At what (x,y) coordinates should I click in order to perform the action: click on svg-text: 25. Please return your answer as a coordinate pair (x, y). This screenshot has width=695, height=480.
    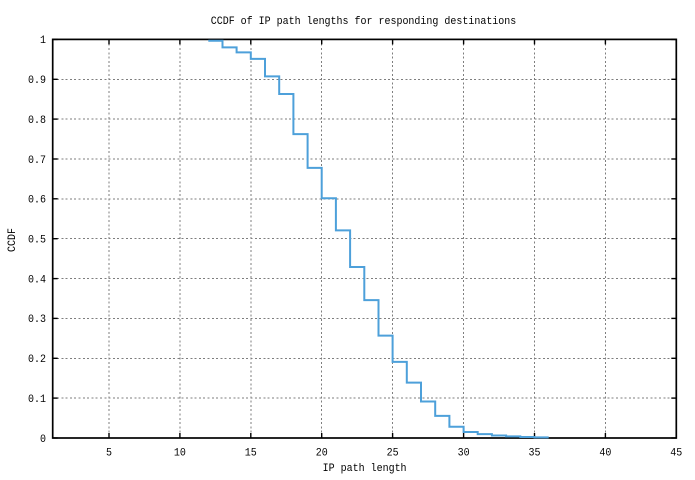
    Looking at the image, I should click on (393, 453).